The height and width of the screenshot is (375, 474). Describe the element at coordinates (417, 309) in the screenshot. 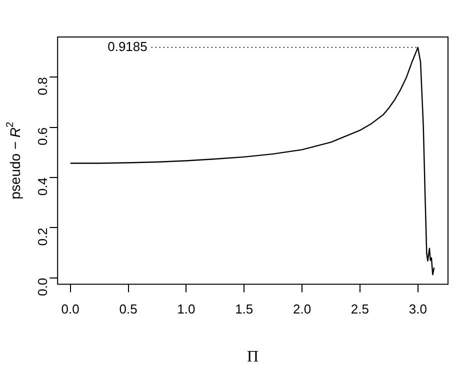

I see `x-tick-label: 3.0` at that location.